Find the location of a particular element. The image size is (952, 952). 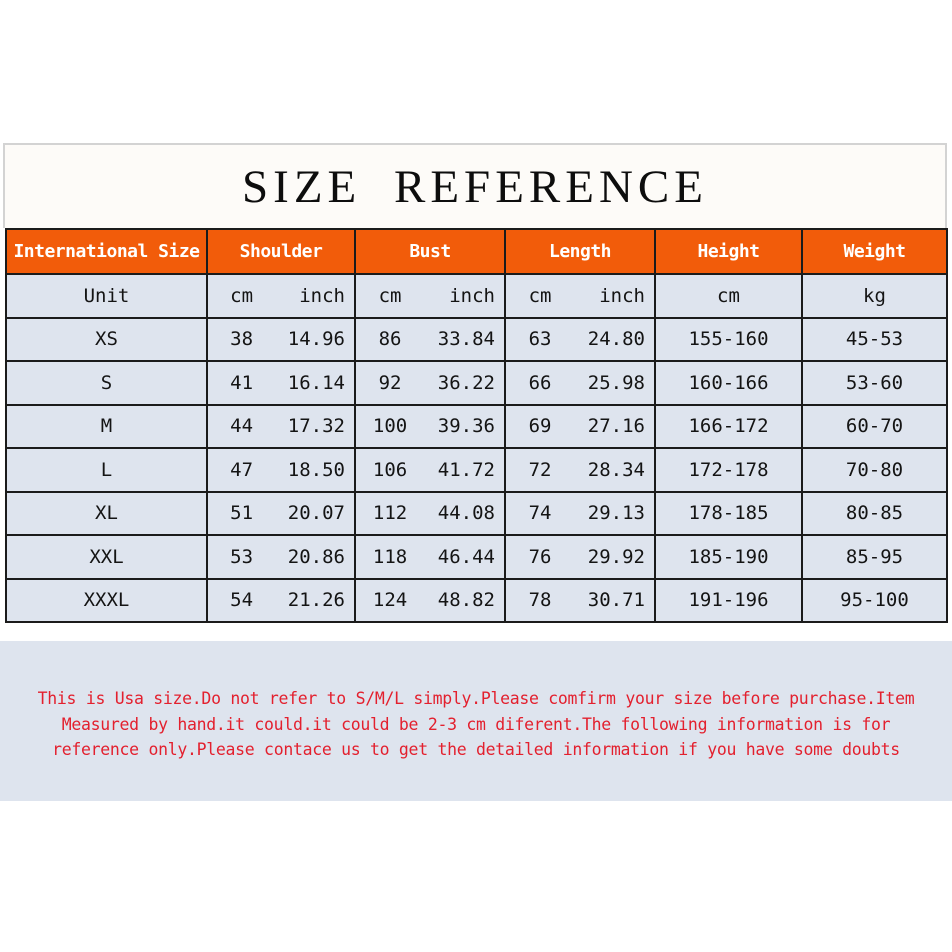

length-inch: 30.71 is located at coordinates (616, 600).